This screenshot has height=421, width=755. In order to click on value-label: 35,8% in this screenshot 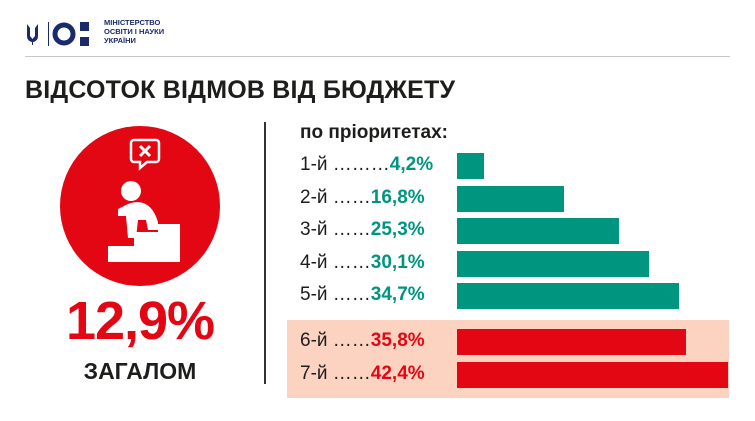, I will do `click(397, 340)`.